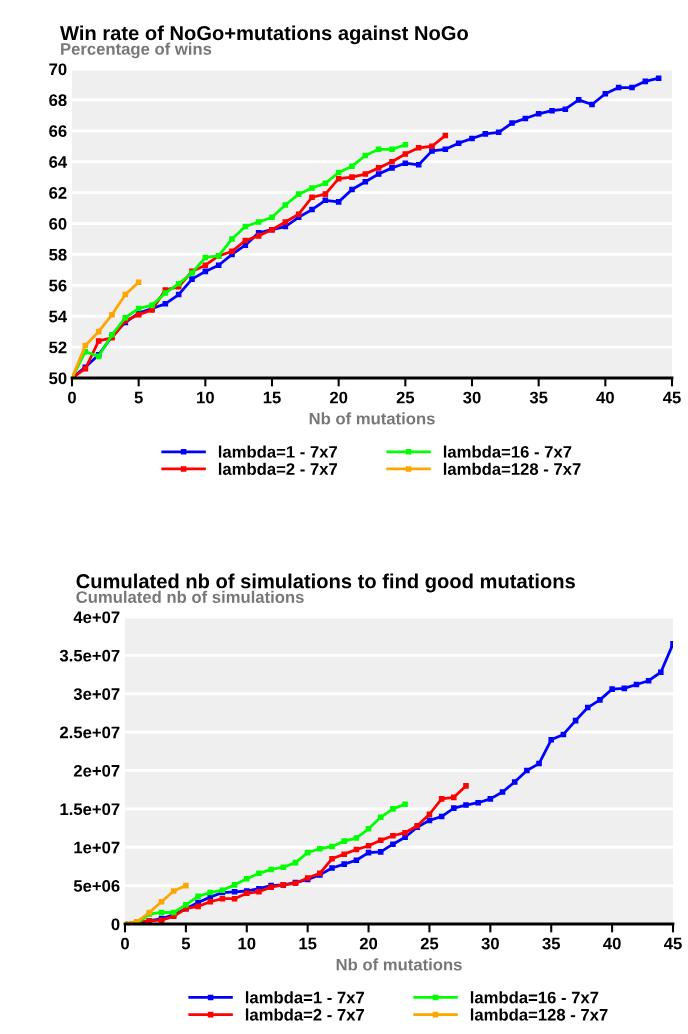 The height and width of the screenshot is (1034, 688). I want to click on y-tick-label: 66, so click(58, 131).